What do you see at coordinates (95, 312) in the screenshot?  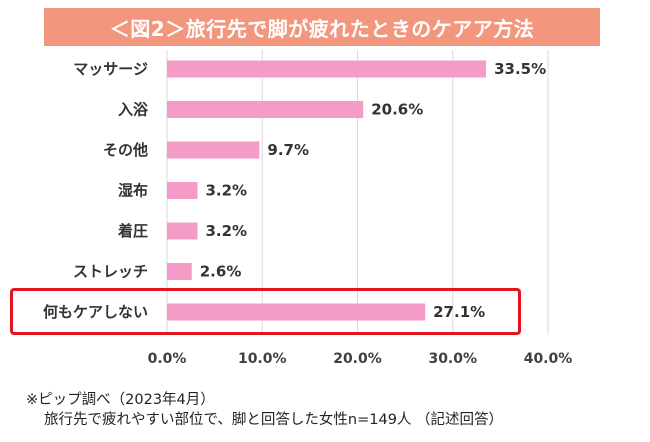 I see `category-label: 何もケアしない` at bounding box center [95, 312].